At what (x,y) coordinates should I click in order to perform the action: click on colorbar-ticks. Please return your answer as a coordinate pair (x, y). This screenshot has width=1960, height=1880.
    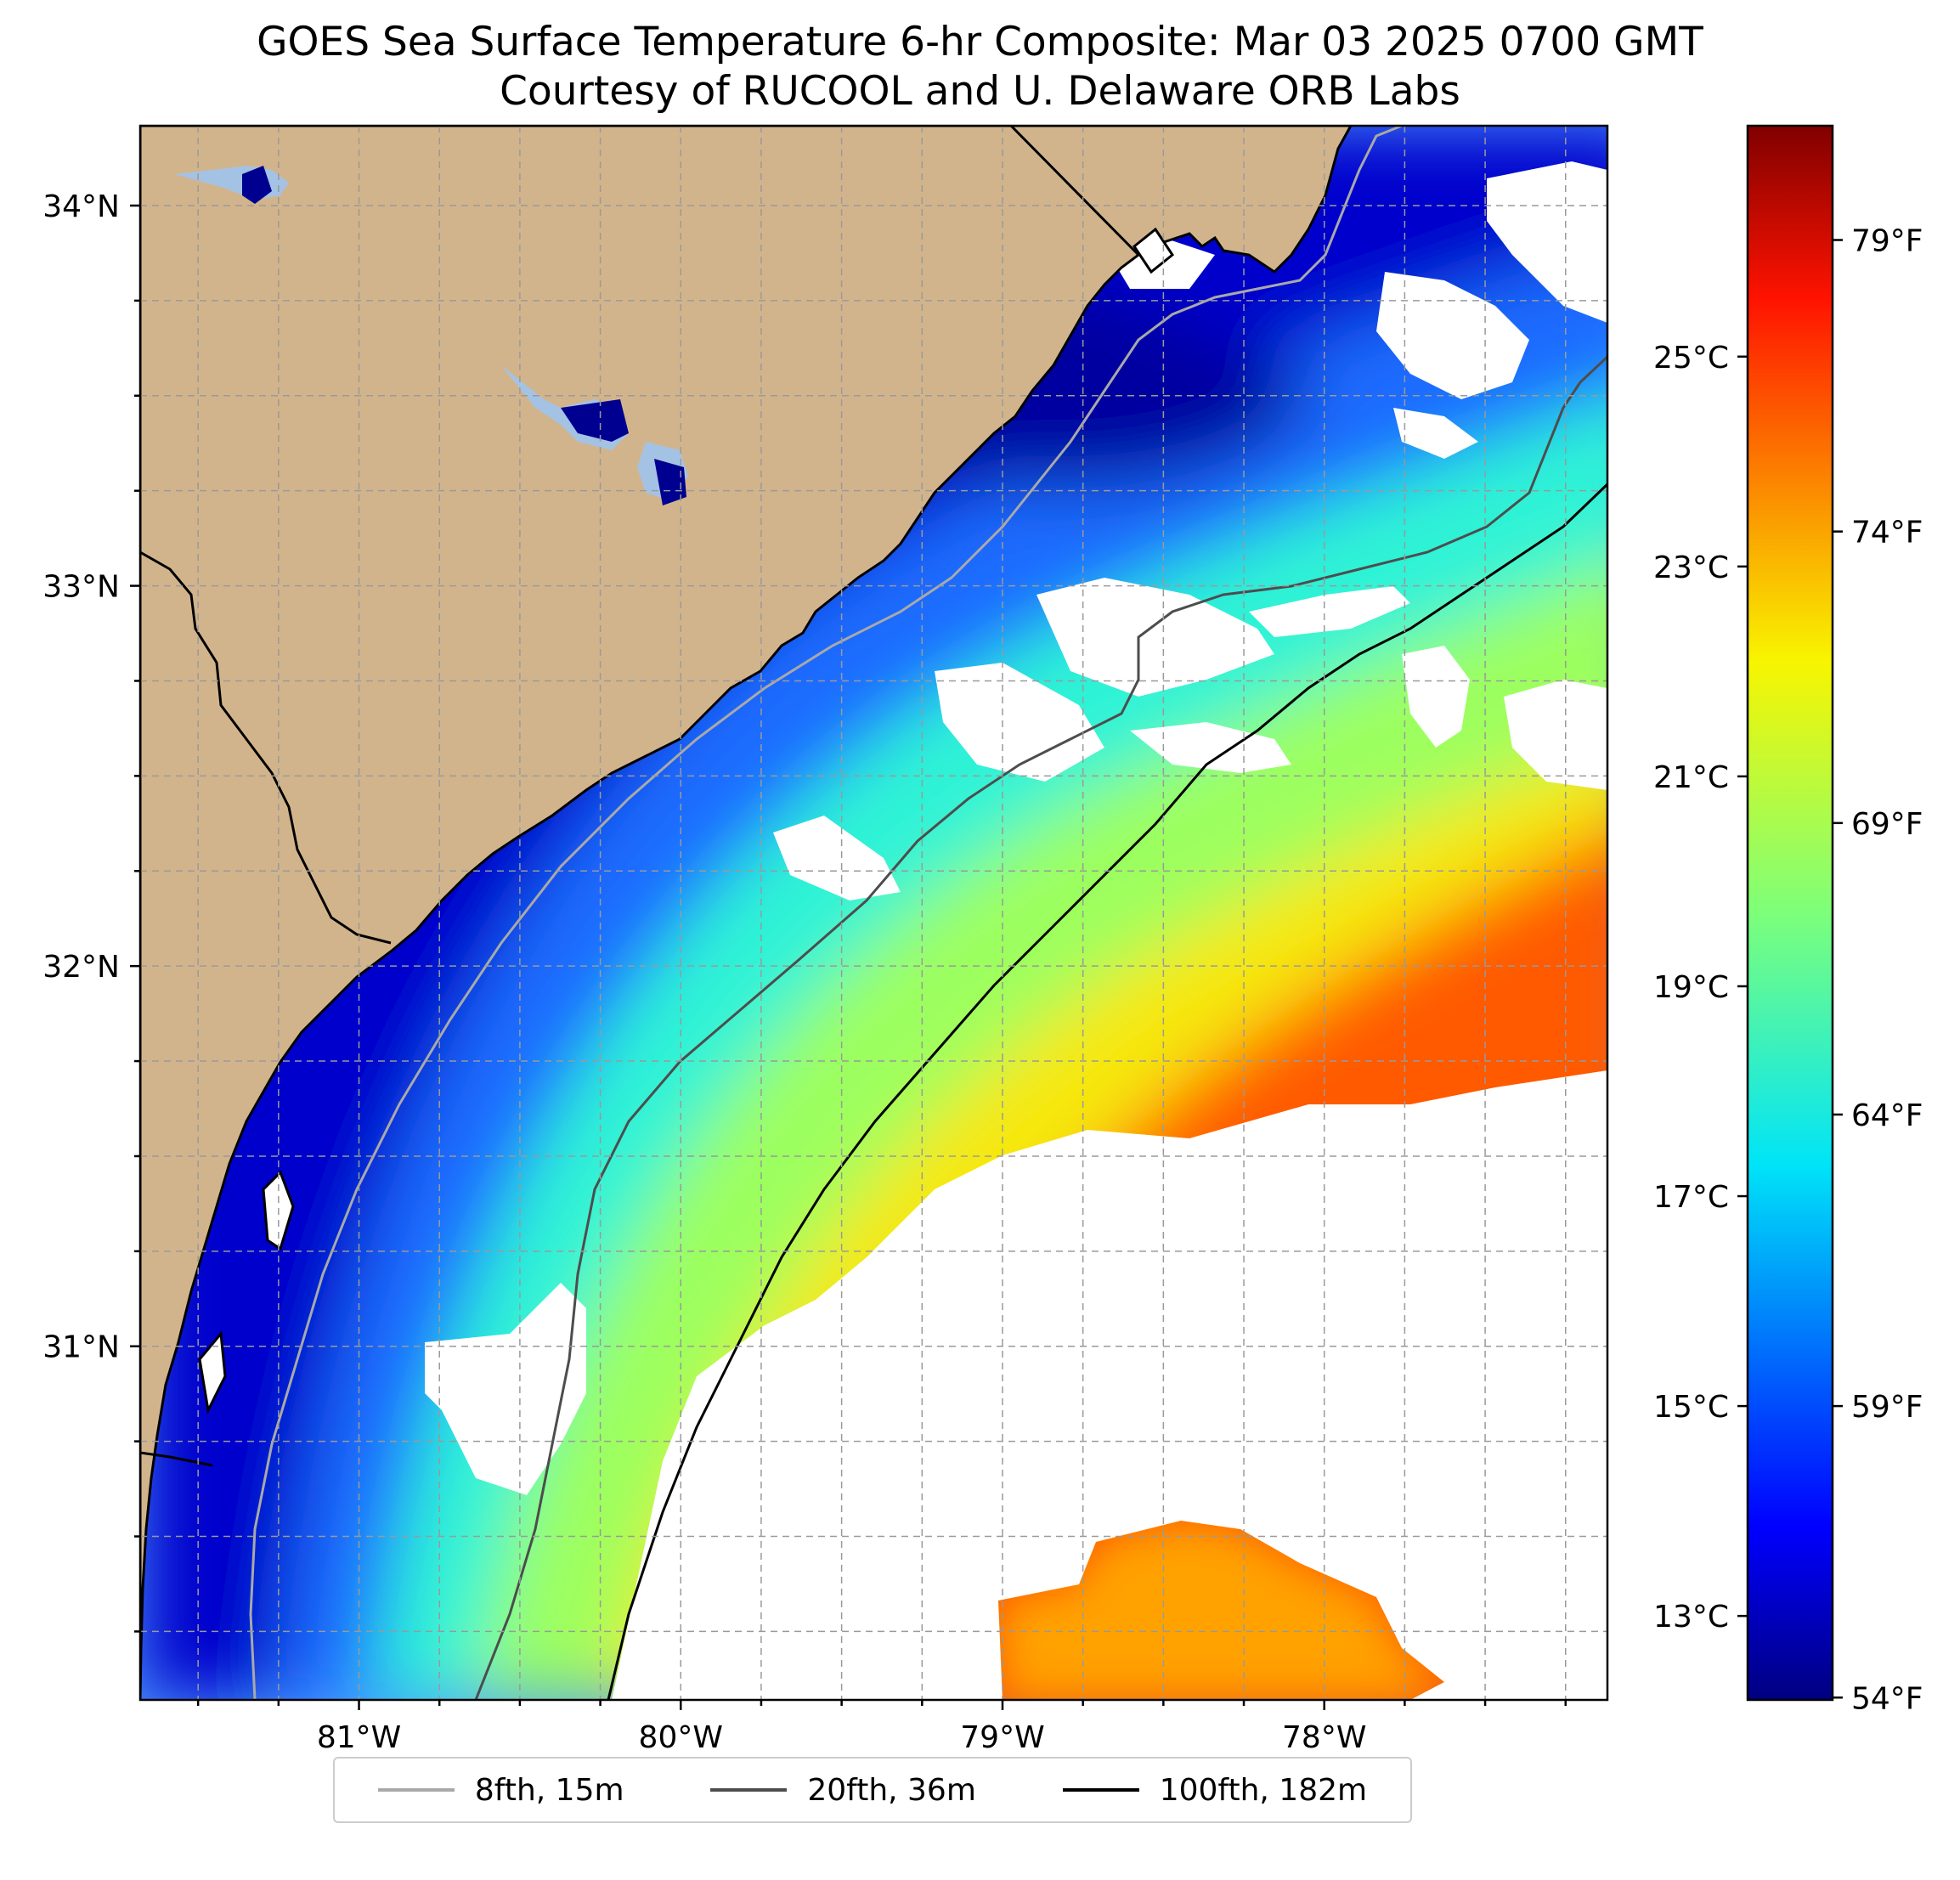
    Looking at the image, I should click on (1790, 969).